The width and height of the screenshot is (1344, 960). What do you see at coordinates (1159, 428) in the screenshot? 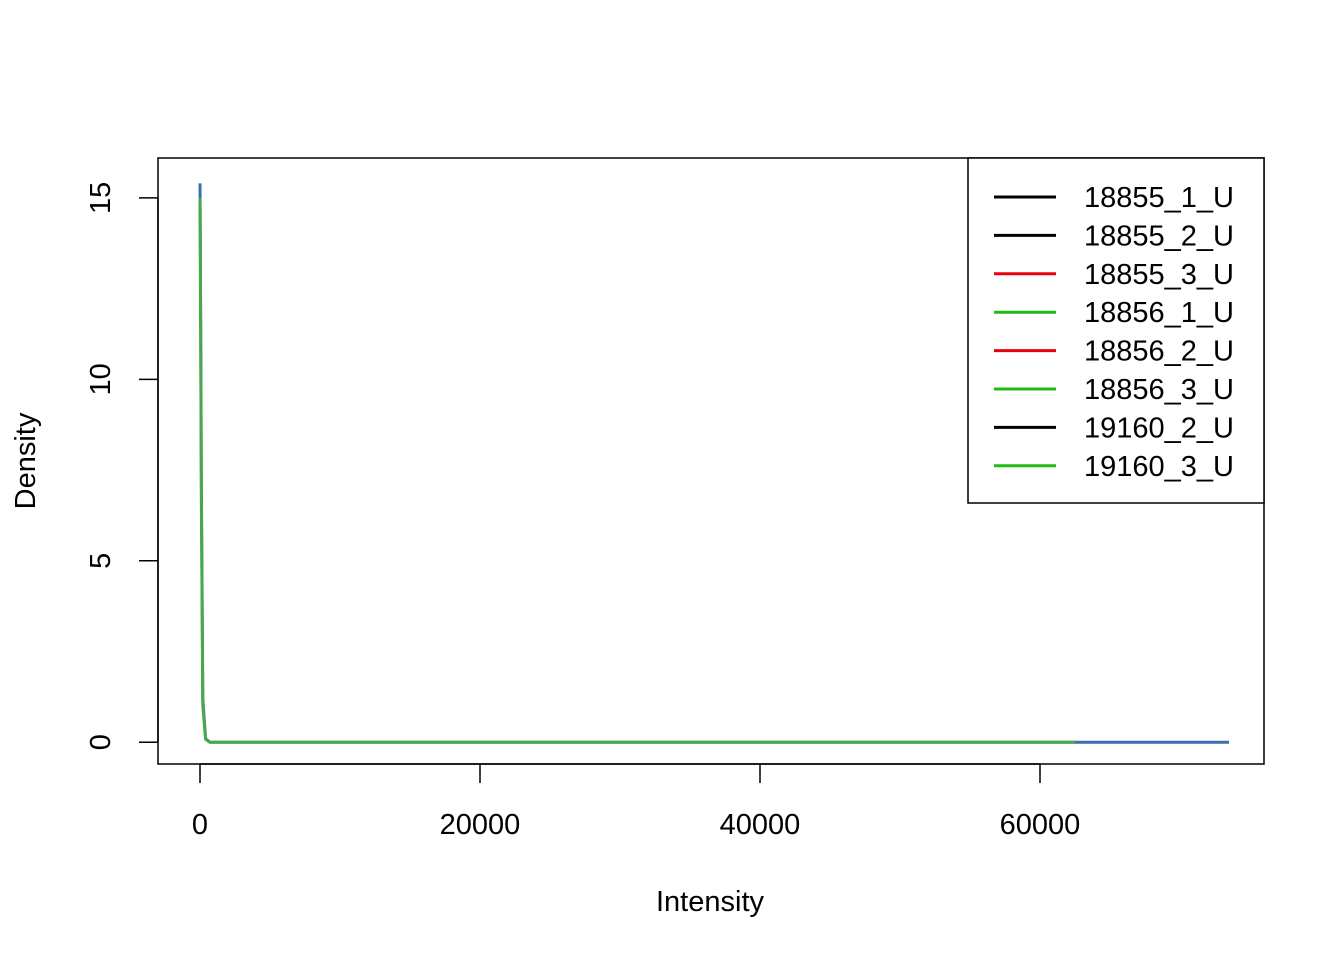
I see `legend-label: 19160_2_U` at bounding box center [1159, 428].